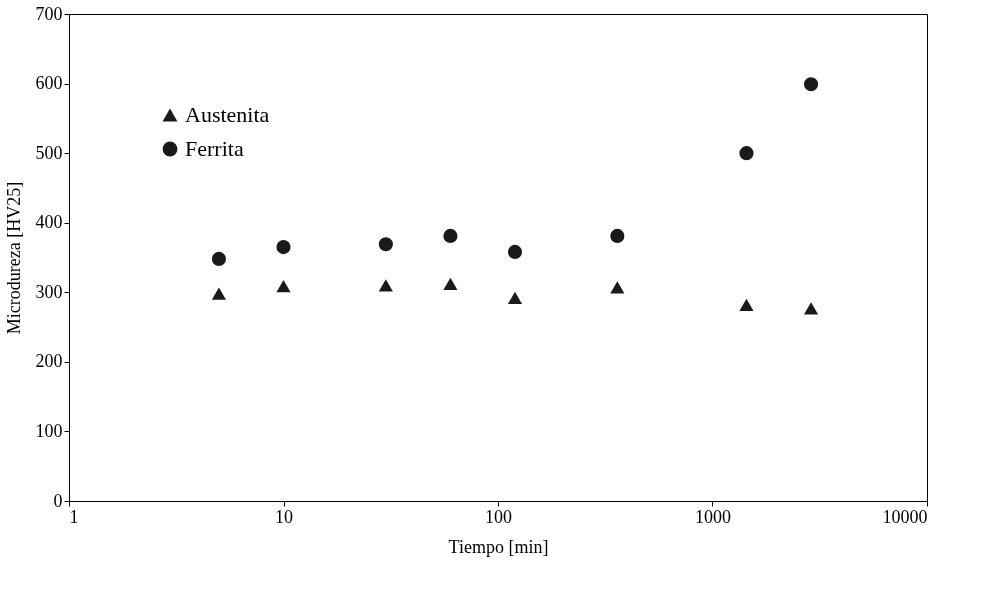  What do you see at coordinates (49, 83) in the screenshot?
I see `y-tick-label: 600` at bounding box center [49, 83].